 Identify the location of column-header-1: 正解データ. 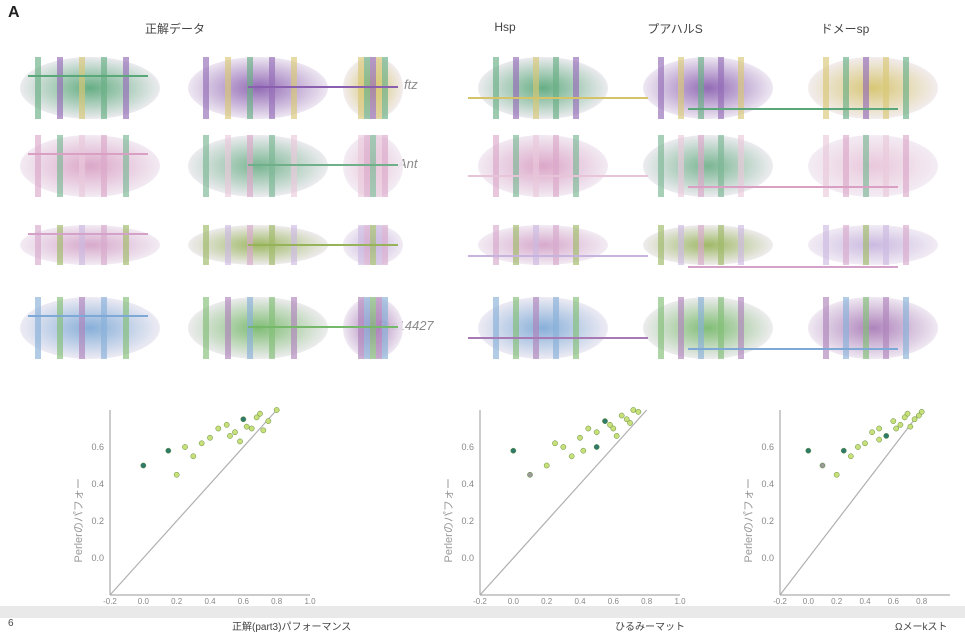
(174, 29).